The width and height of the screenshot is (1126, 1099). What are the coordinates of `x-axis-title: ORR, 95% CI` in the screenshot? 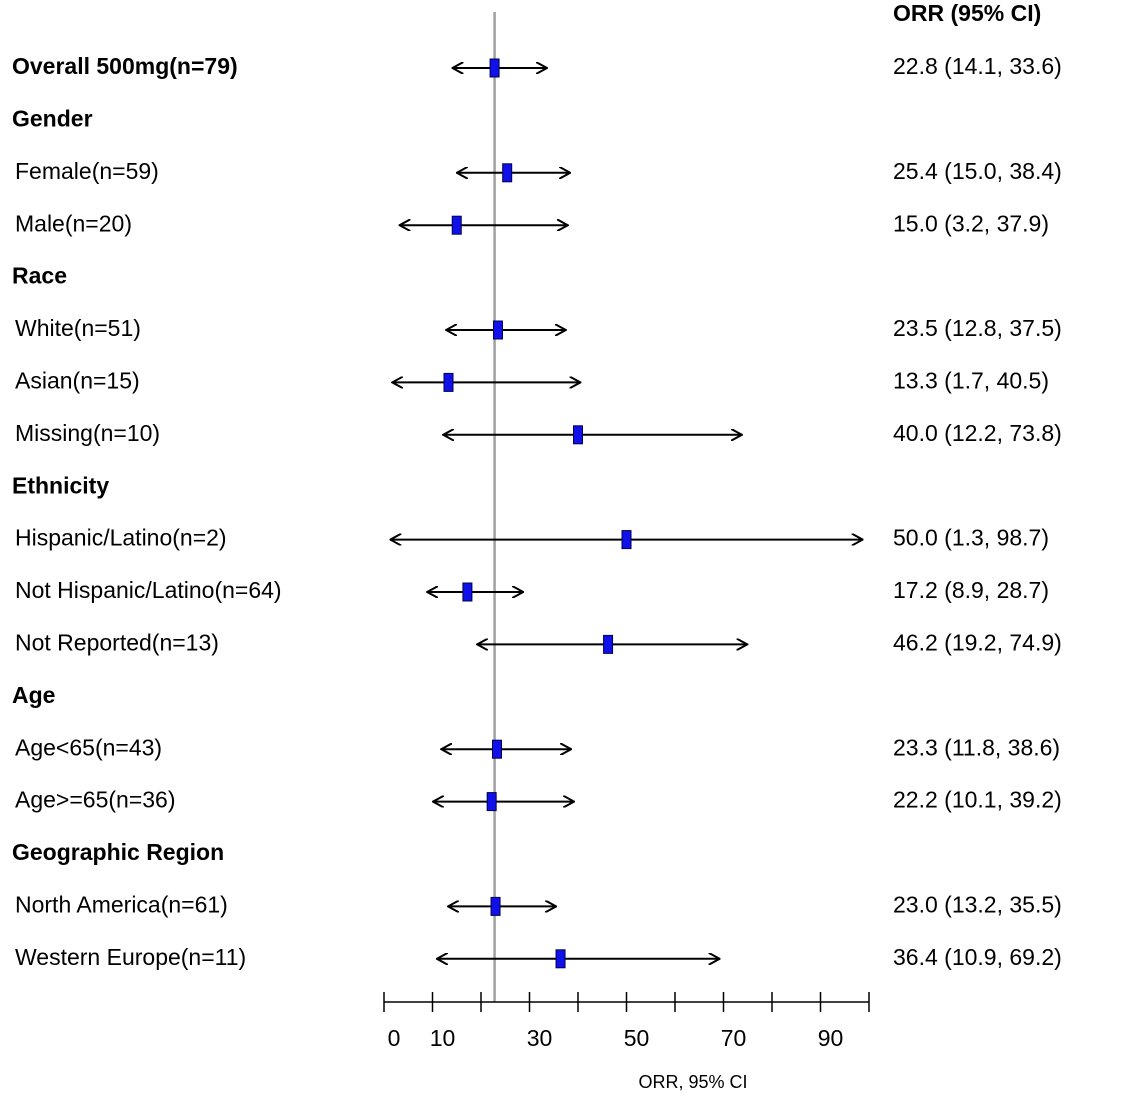 It's located at (692, 1082).